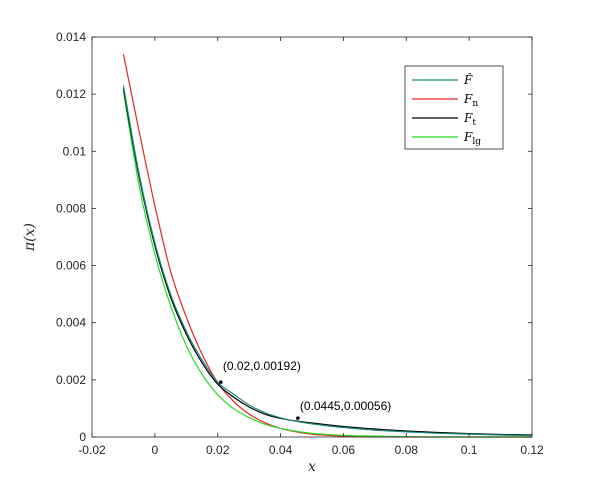  Describe the element at coordinates (75, 151) in the screenshot. I see `y-tick-label: 0.01` at that location.